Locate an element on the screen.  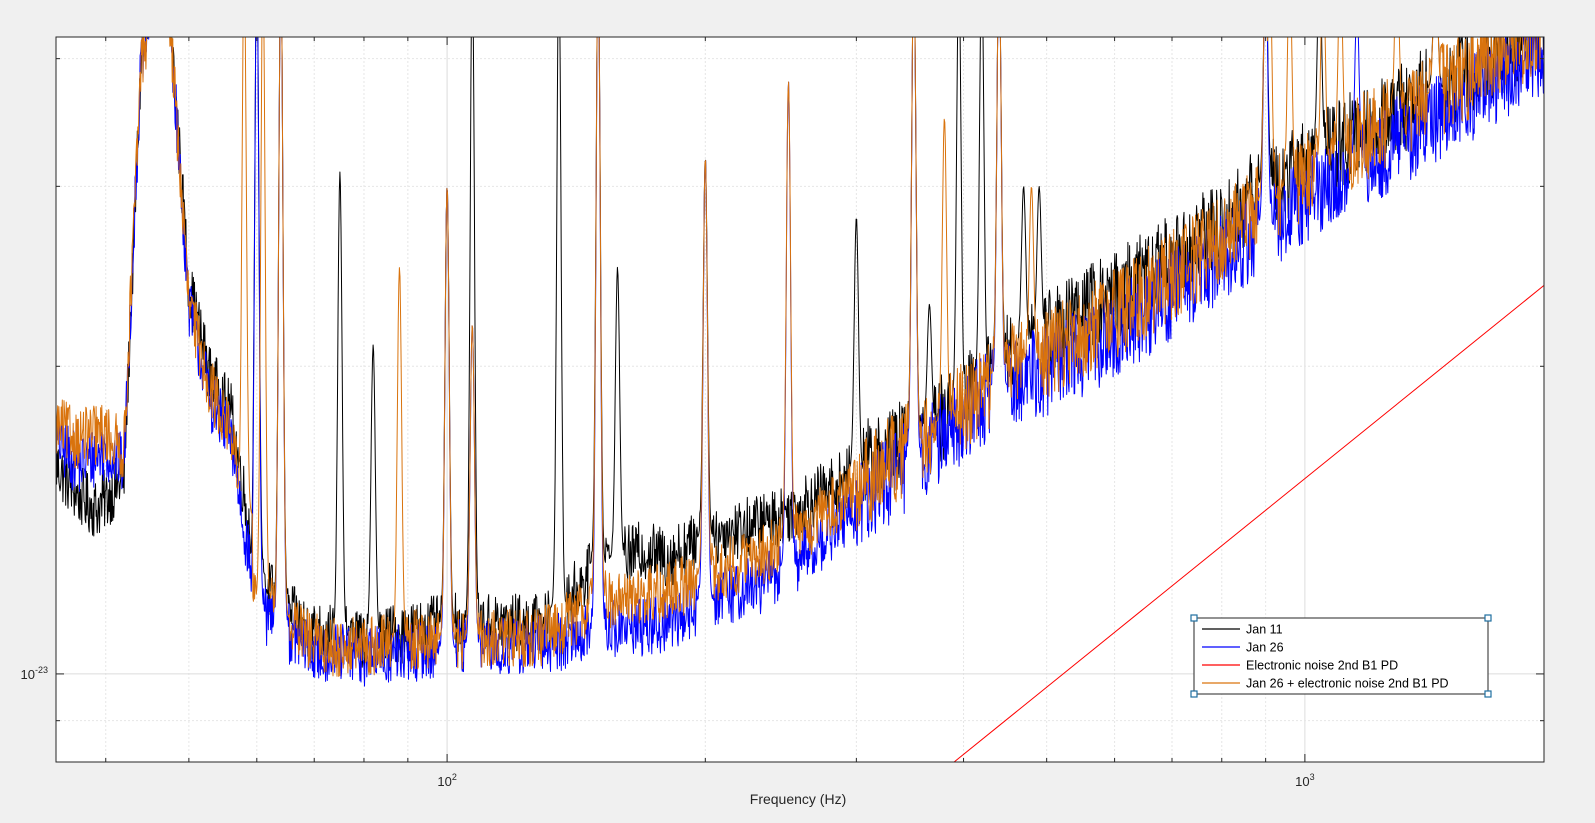
x-tick-label: 10³ is located at coordinates (1304, 780).